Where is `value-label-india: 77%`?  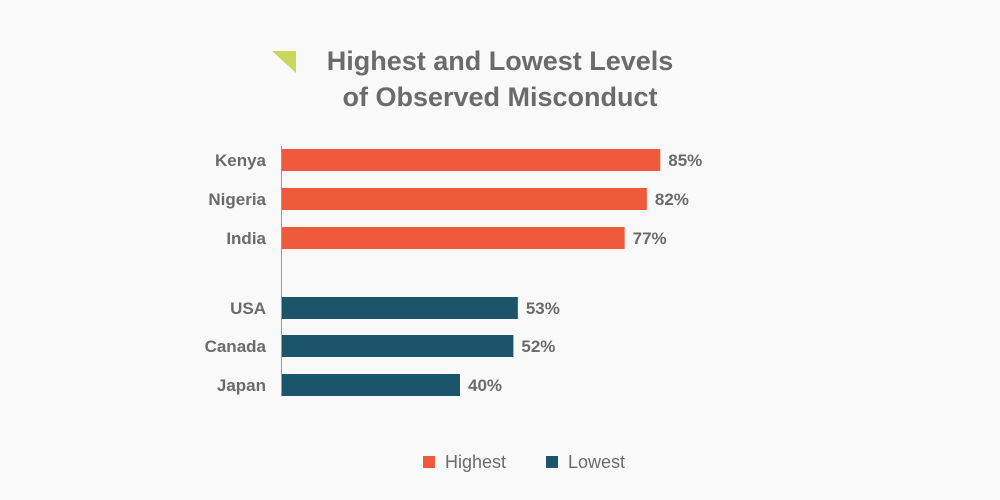 value-label-india: 77% is located at coordinates (650, 238).